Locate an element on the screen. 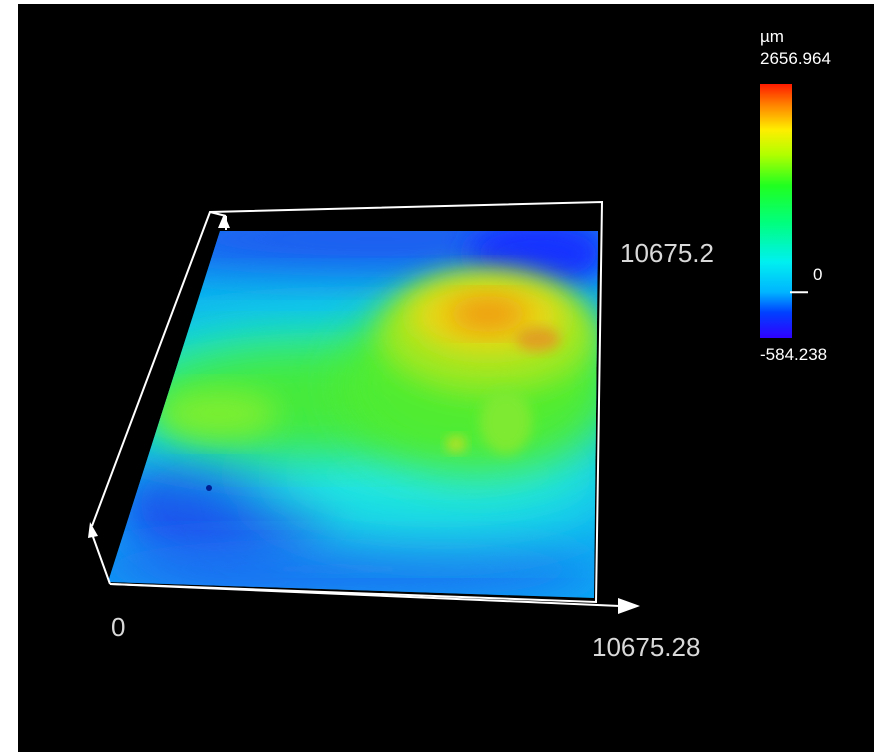  z-axis-arrow is located at coordinates (224, 221).